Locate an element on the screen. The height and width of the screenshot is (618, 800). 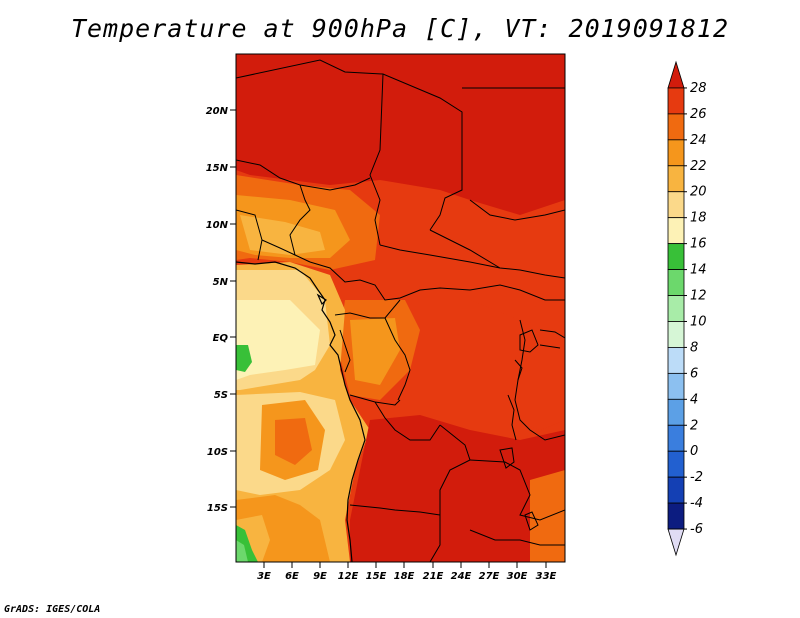
lon-label: 33E is located at coordinates (546, 576).